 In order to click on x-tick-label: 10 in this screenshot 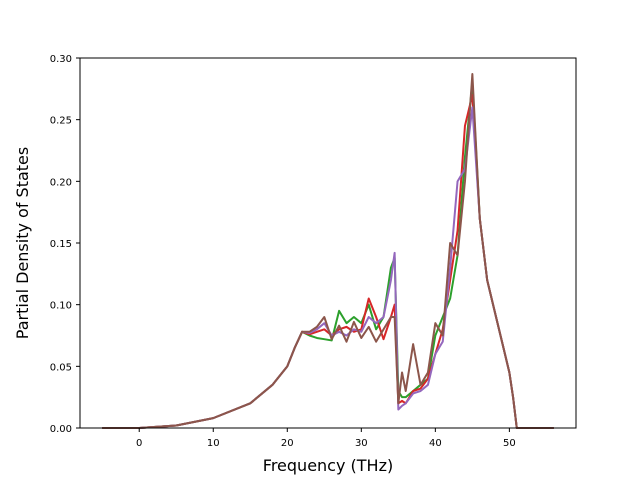, I will do `click(213, 443)`.